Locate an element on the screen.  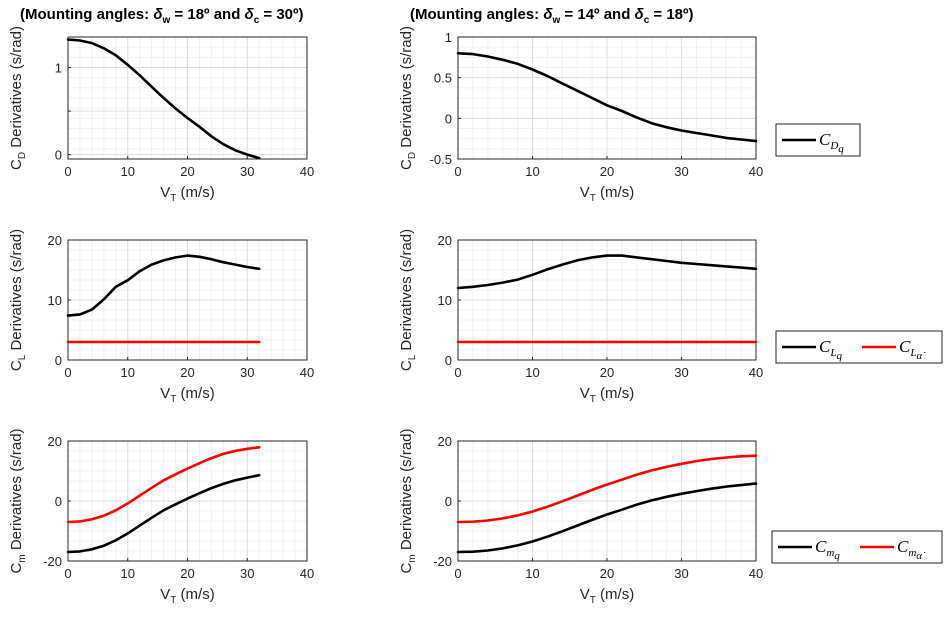
legend-label-sub2: q is located at coordinates (839, 356).